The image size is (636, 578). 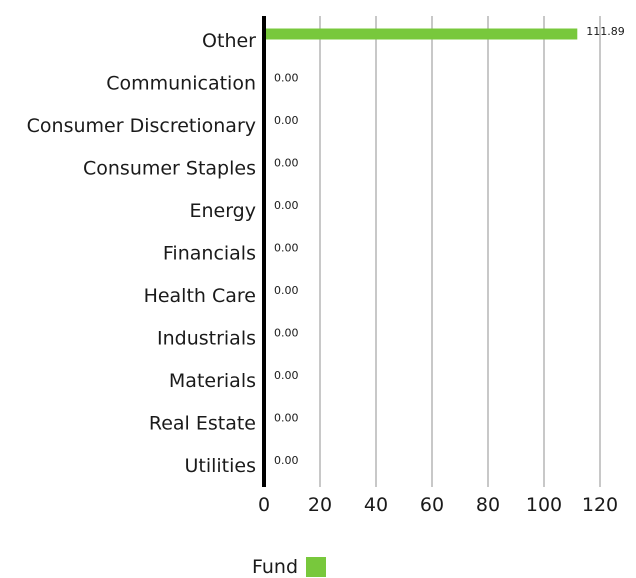 What do you see at coordinates (544, 505) in the screenshot?
I see `x-tick-label: 100` at bounding box center [544, 505].